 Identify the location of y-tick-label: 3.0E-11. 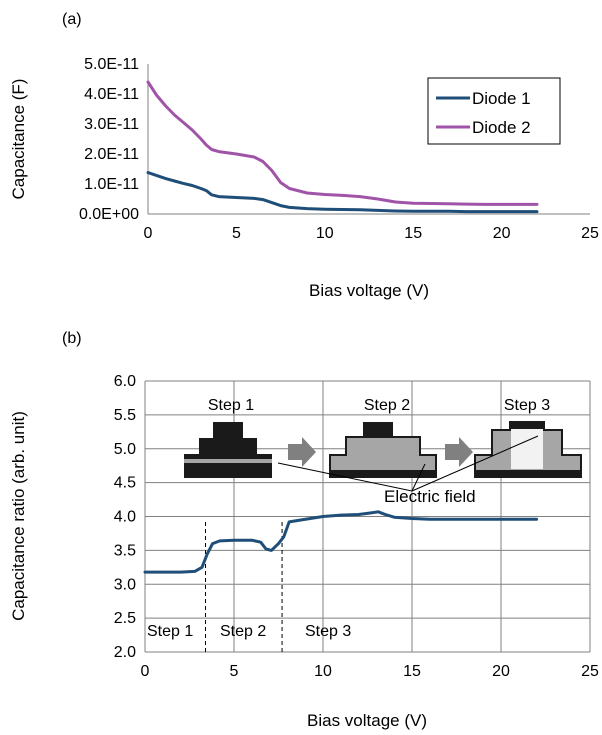
(111, 124).